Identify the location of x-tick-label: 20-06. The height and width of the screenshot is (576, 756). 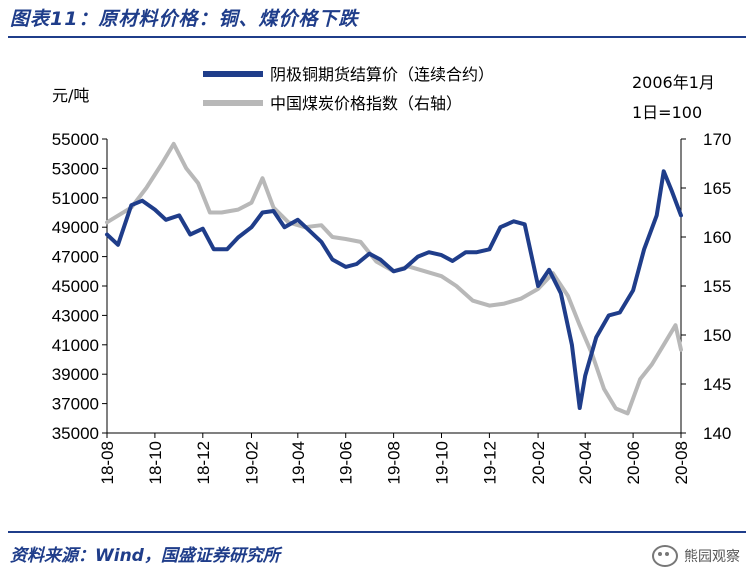
(633, 462).